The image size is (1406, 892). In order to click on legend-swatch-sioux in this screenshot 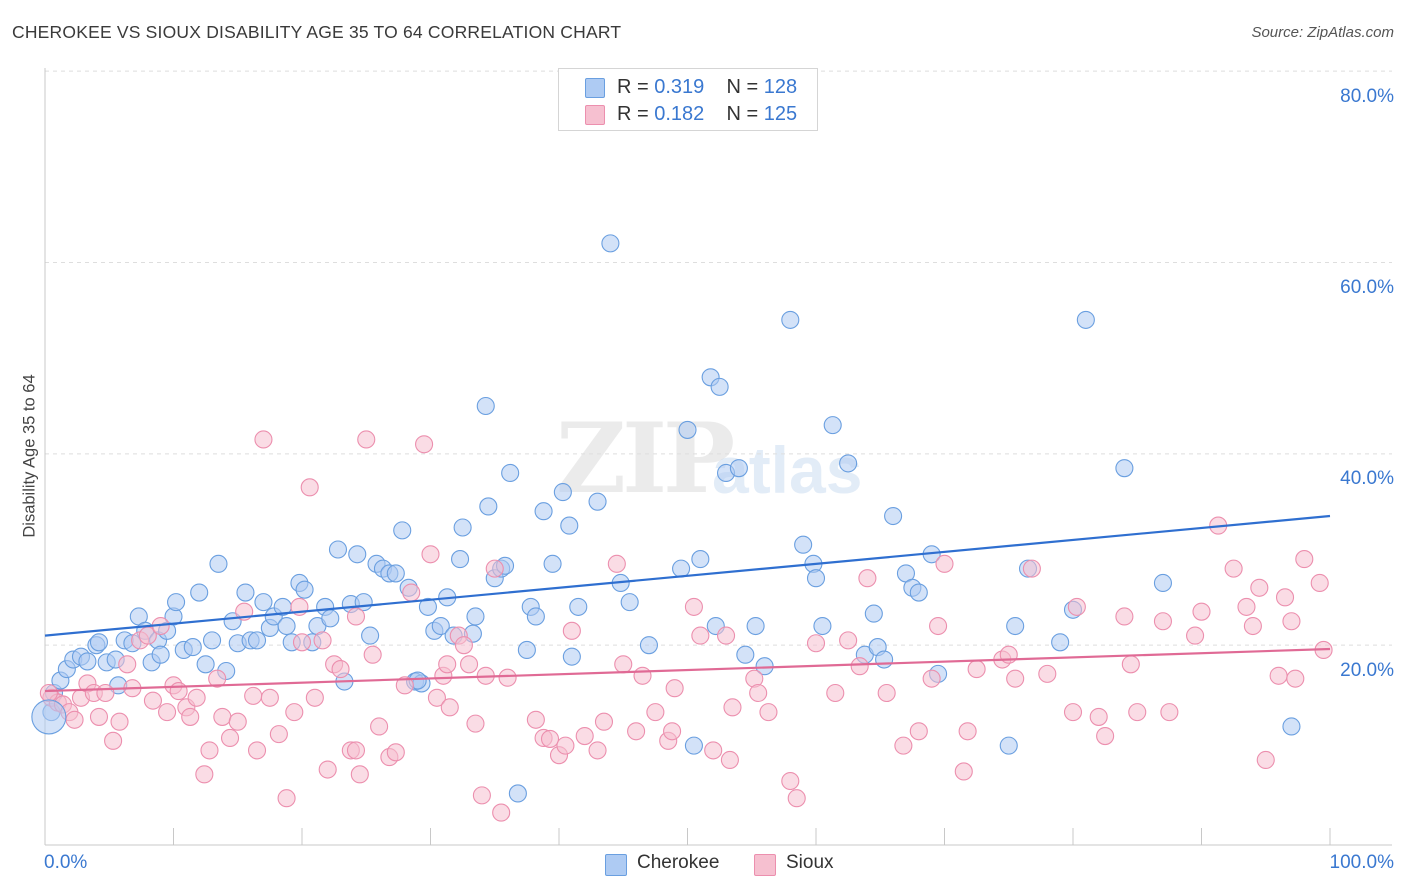, I will do `click(595, 115)`.